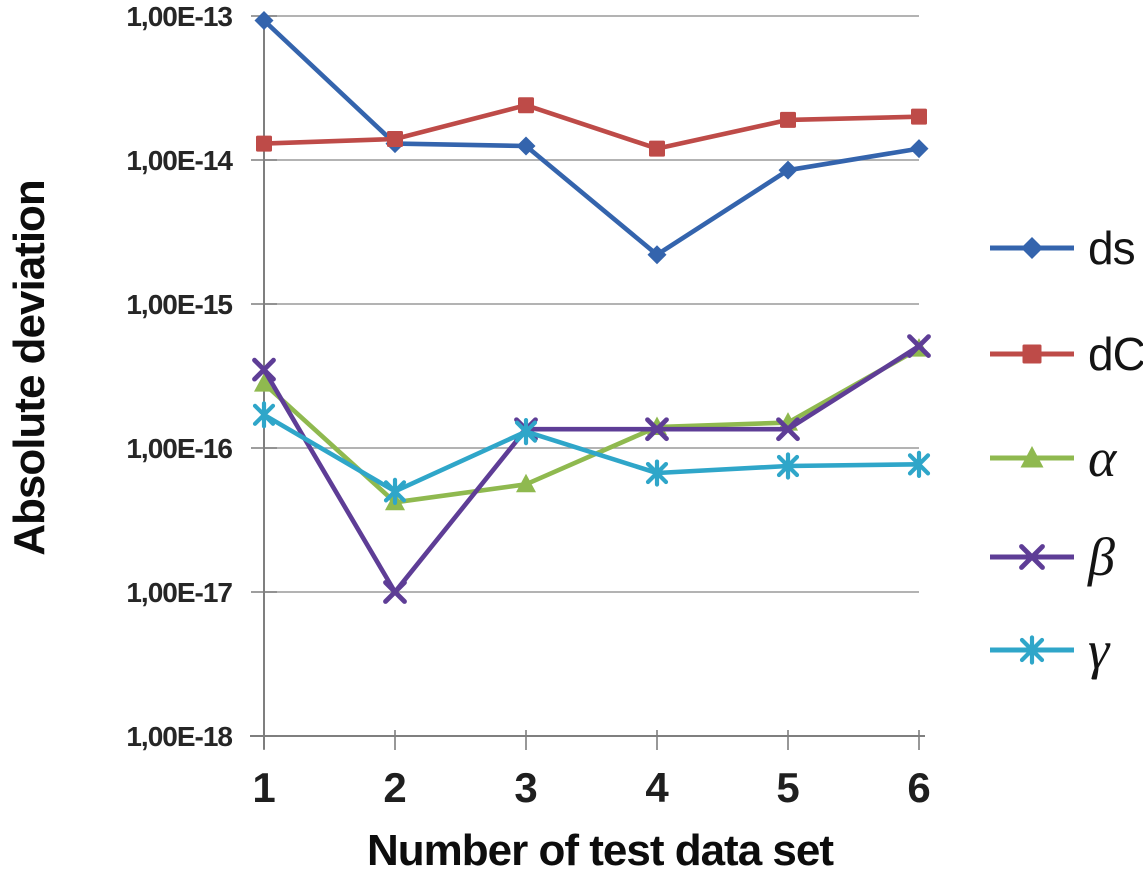 The width and height of the screenshot is (1143, 875). I want to click on y-tick-label: 1,00E-14, so click(179, 160).